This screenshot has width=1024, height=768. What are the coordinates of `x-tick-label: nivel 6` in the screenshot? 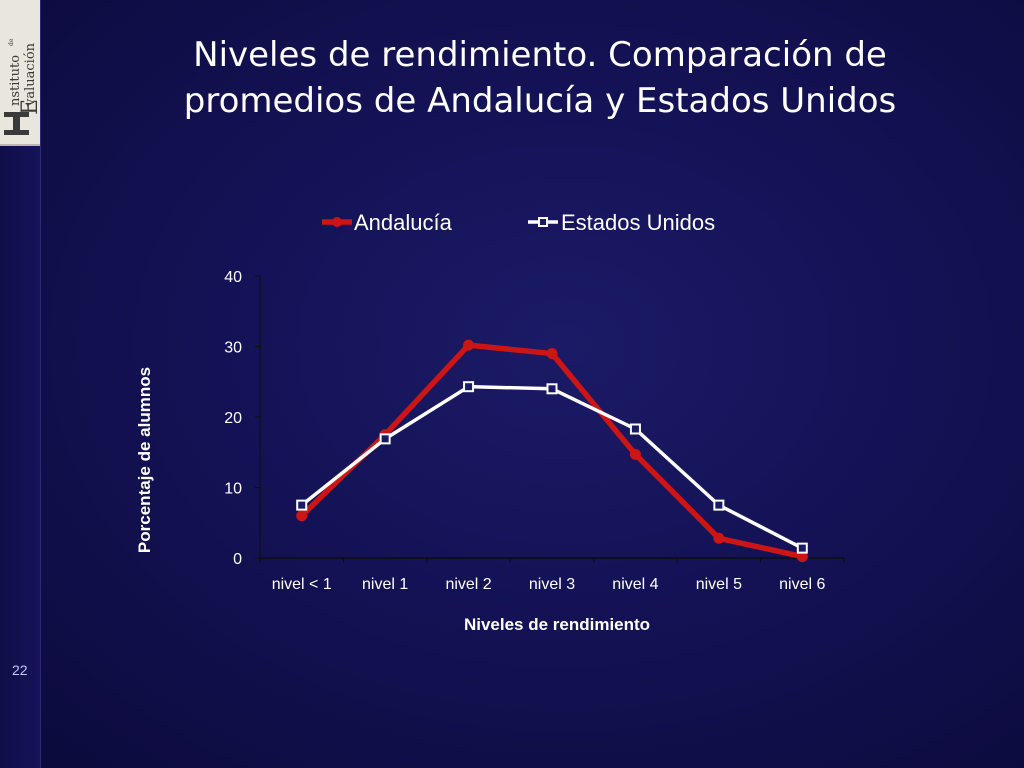 It's located at (802, 584).